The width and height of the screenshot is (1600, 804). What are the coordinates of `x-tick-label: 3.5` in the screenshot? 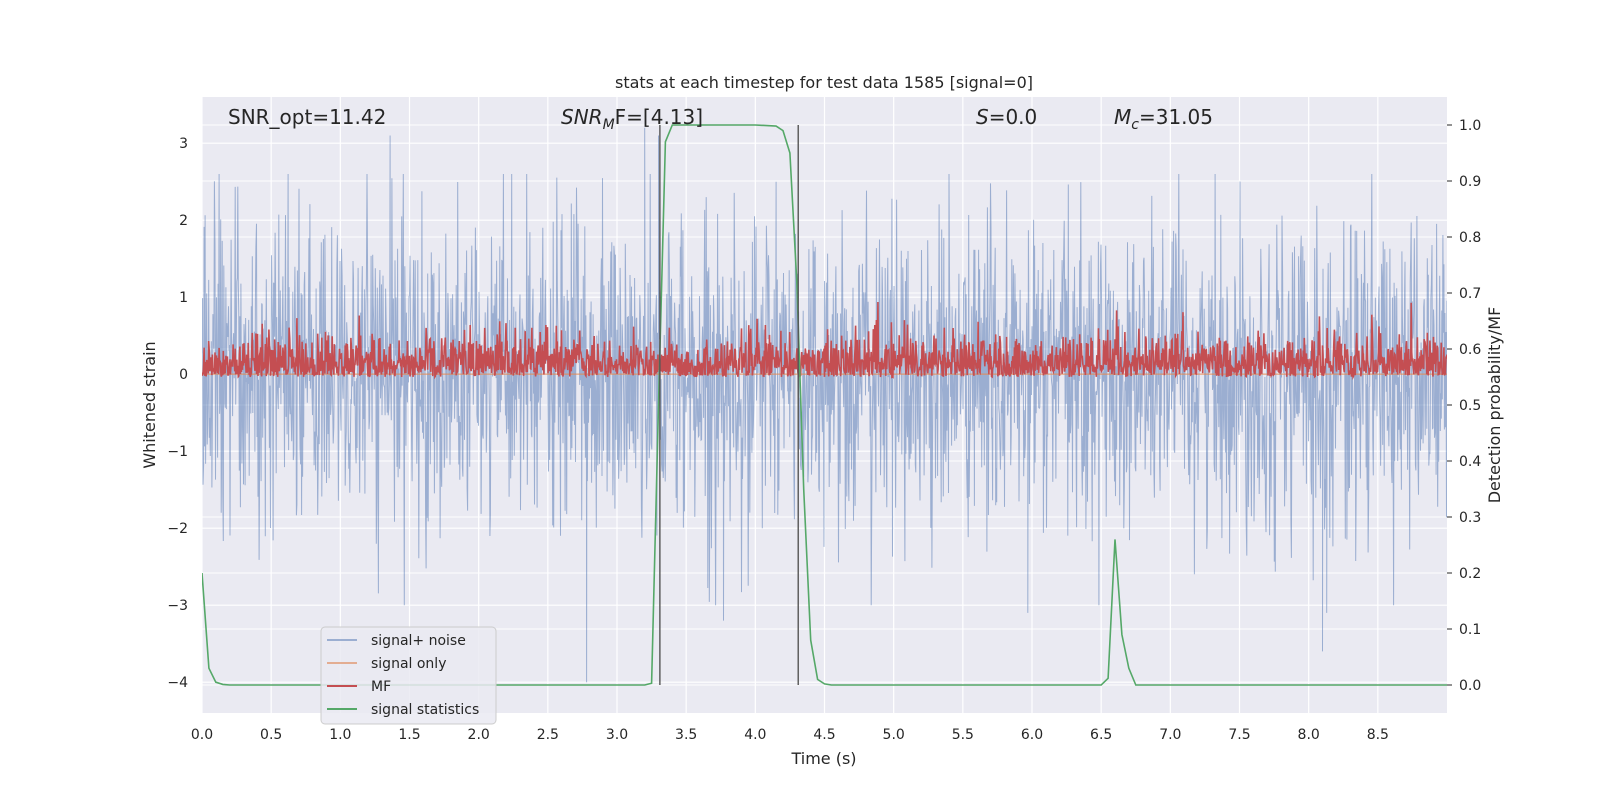 It's located at (686, 735).